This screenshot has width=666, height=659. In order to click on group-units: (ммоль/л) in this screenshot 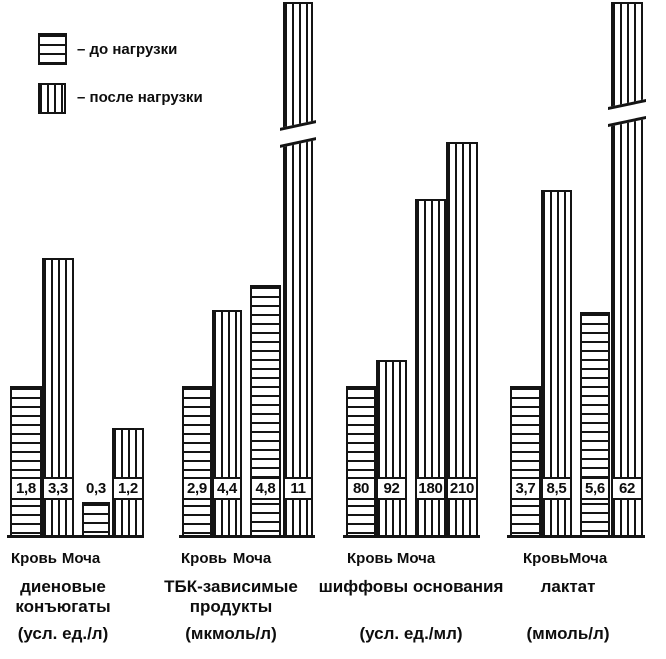, I will do `click(568, 633)`.